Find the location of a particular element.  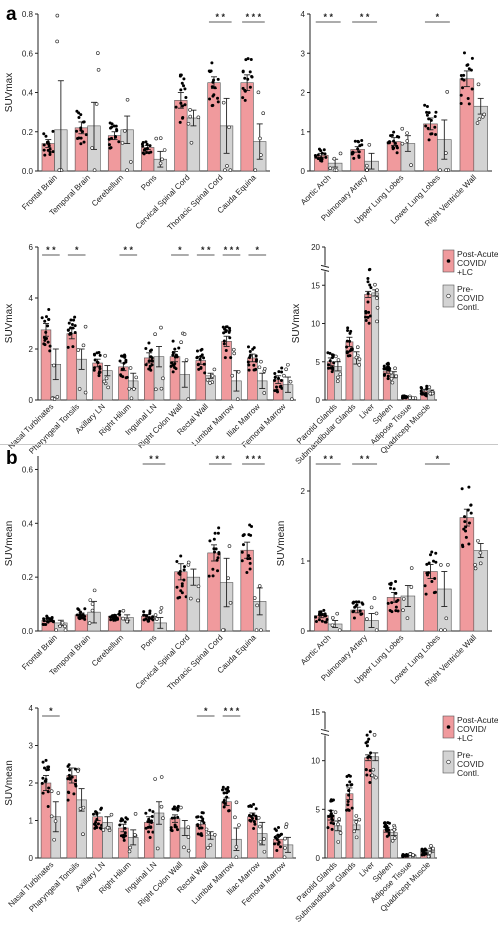

significance-marker: * * is located at coordinates (328, 17).